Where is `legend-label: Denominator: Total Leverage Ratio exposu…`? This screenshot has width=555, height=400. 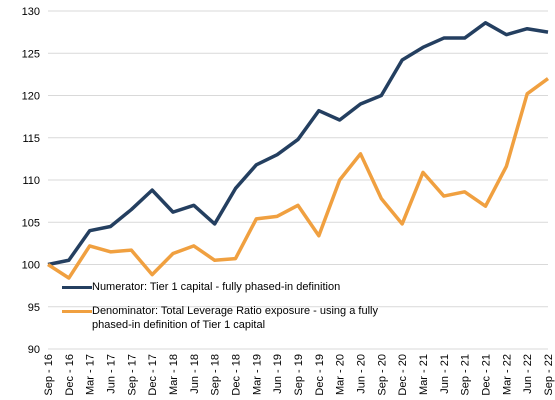
legend-label: Denominator: Total Leverage Ratio exposu… is located at coordinates (235, 318).